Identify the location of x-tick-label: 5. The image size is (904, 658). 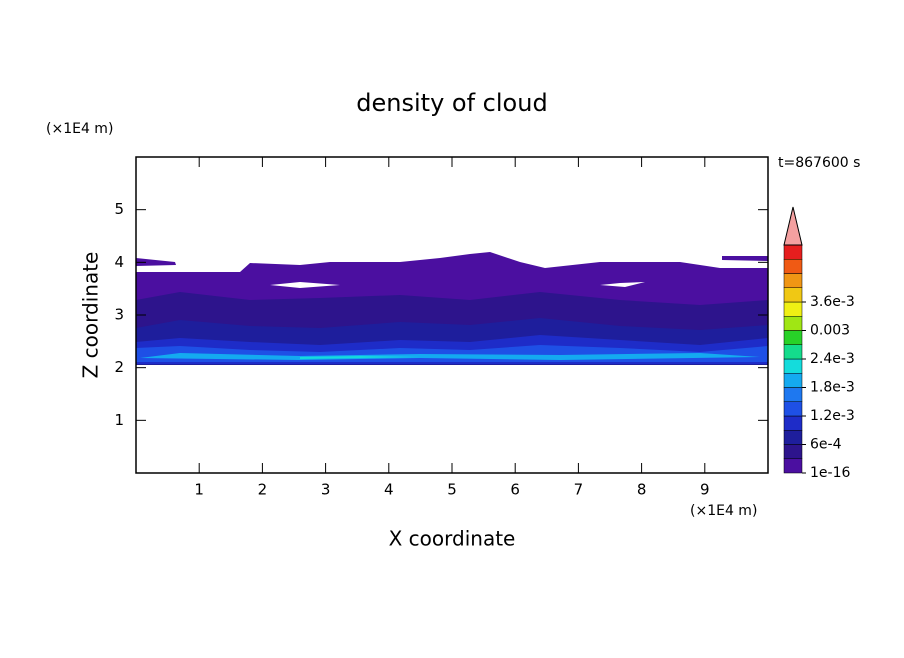
(452, 490).